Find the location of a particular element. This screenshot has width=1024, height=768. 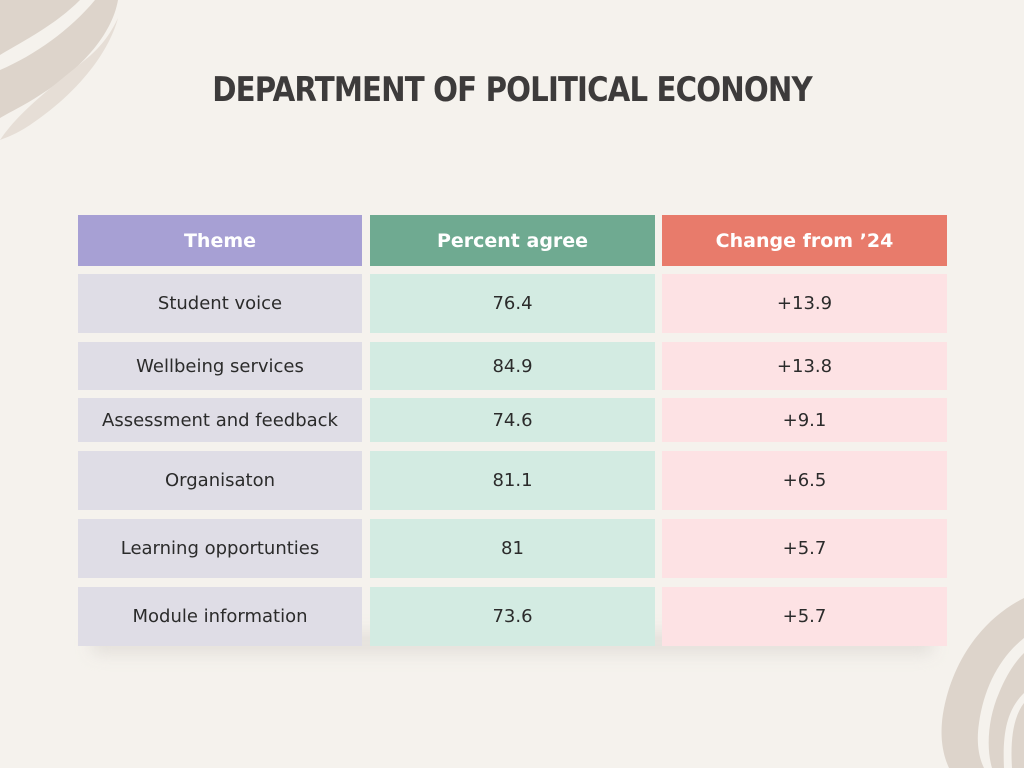

cell-percent-agree: 84.9 is located at coordinates (512, 366).